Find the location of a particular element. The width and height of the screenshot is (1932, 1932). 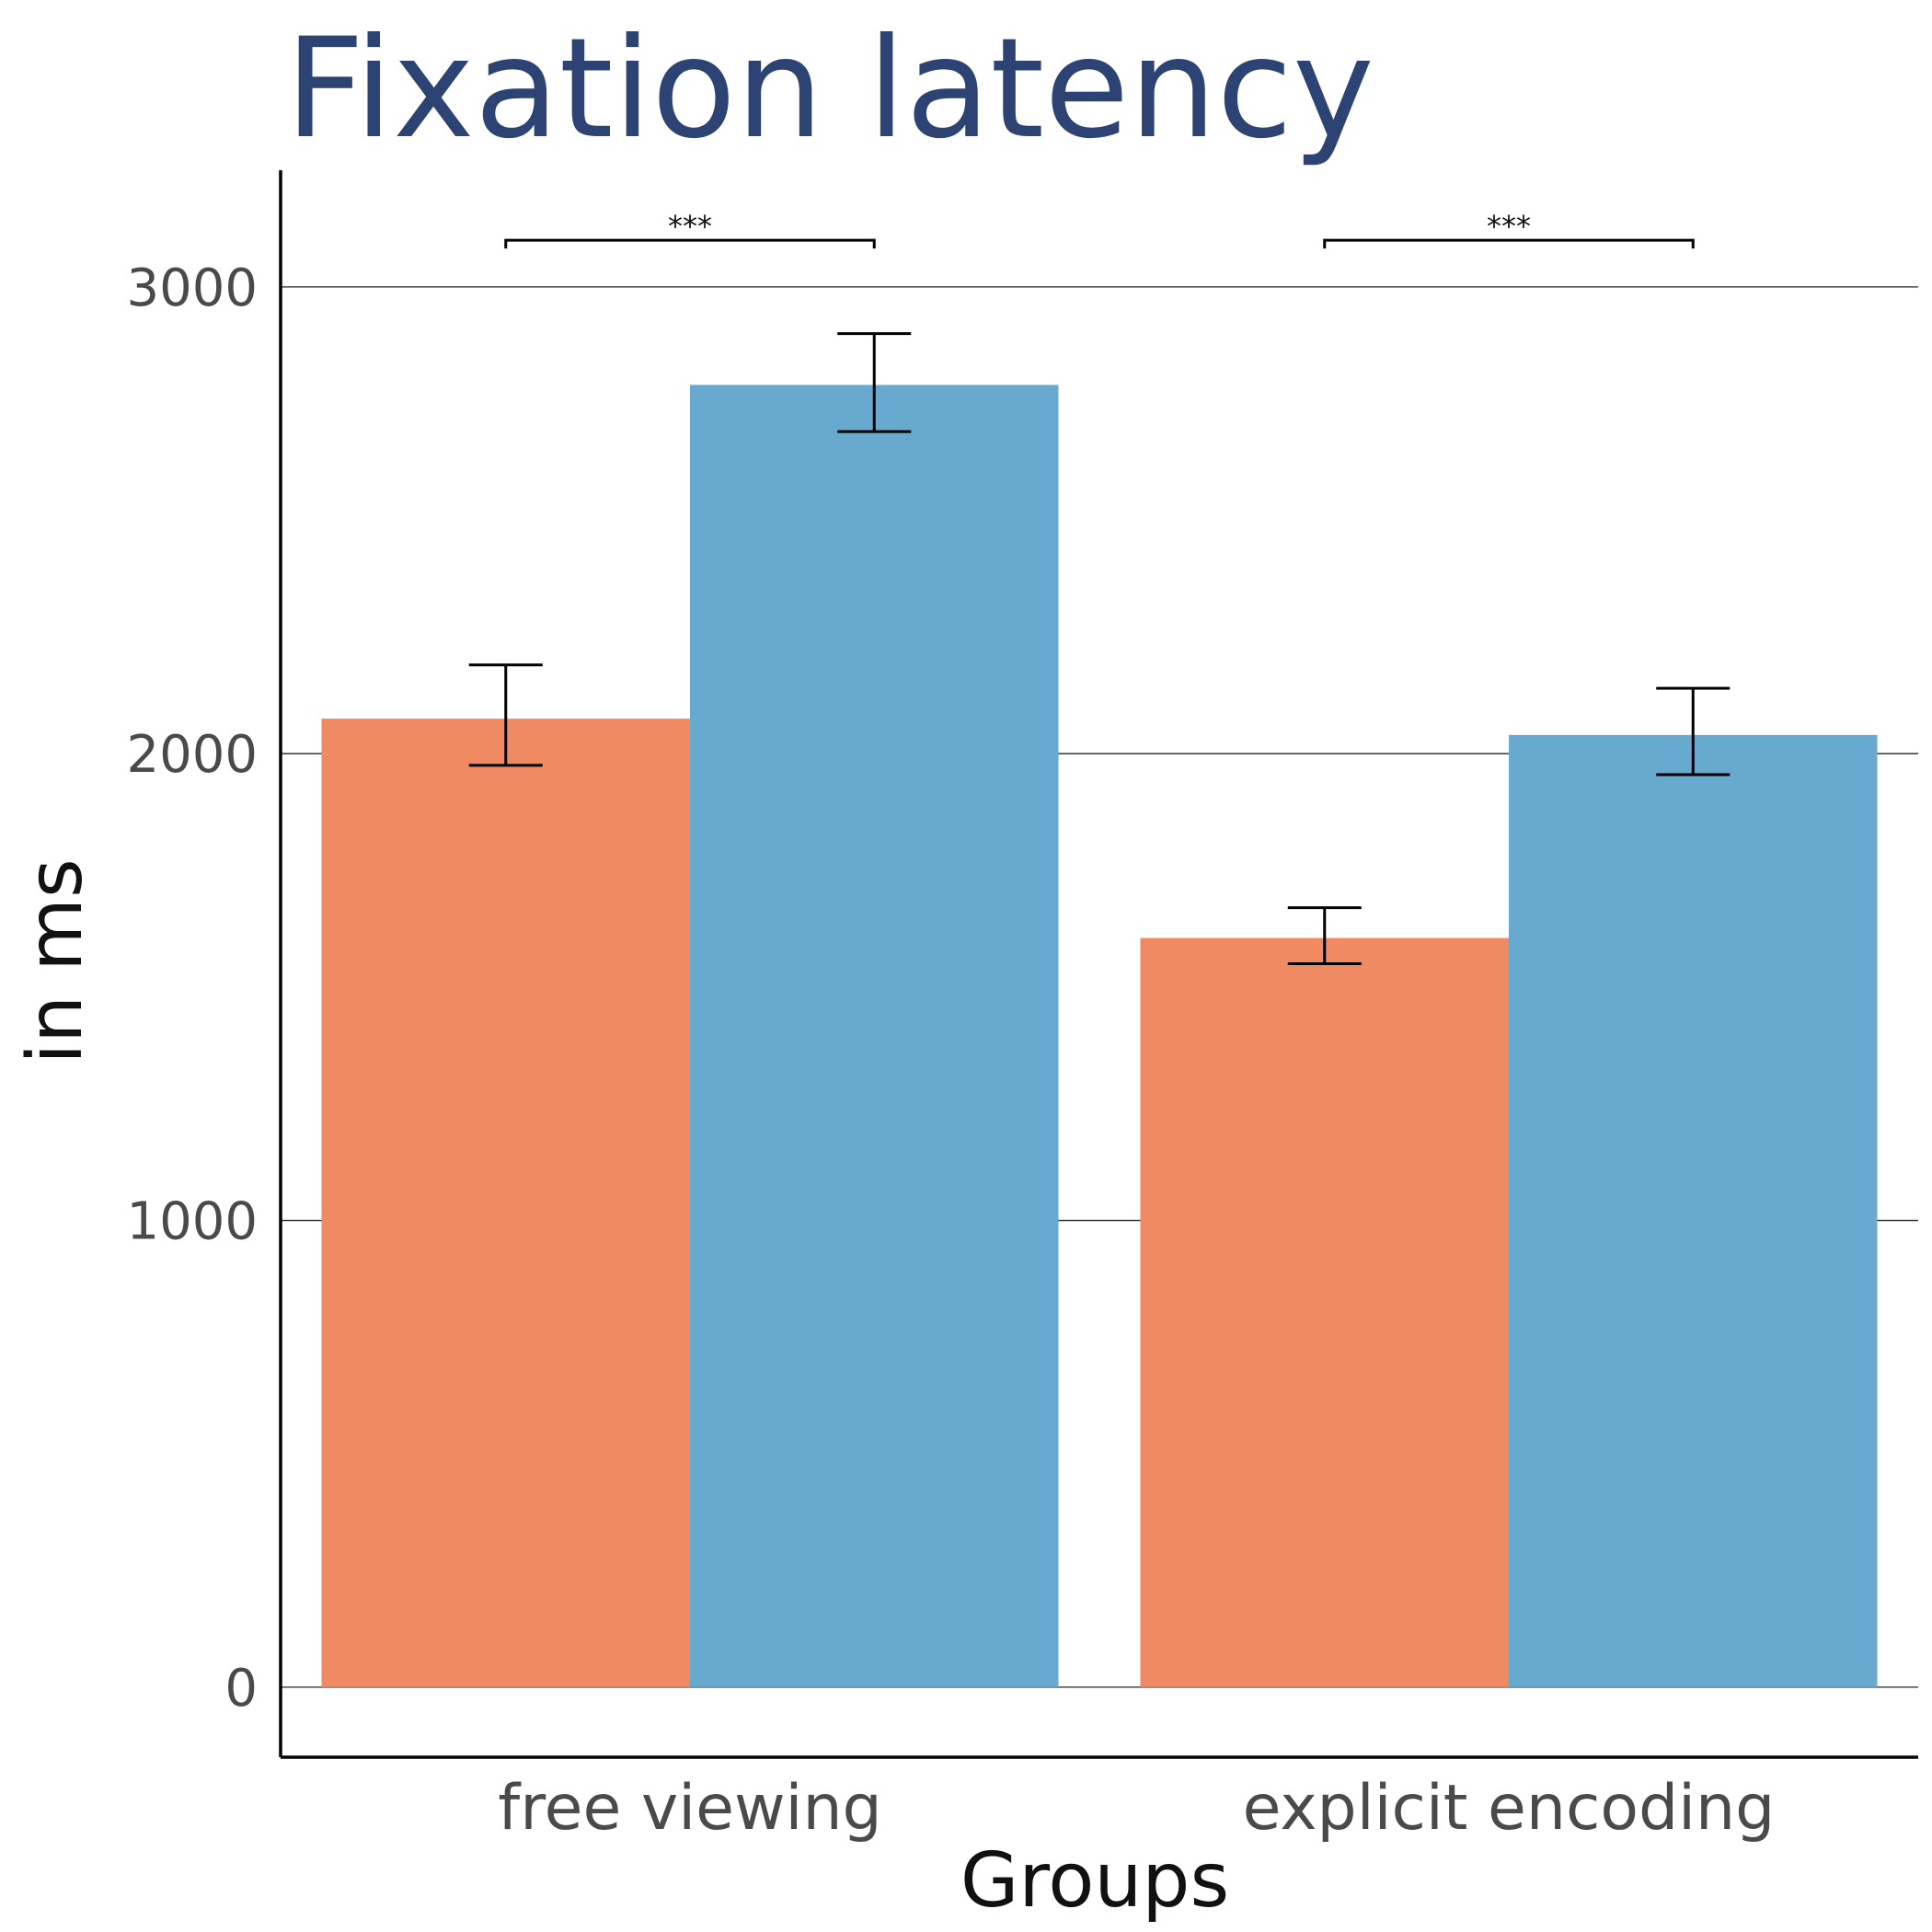

chart-title: Fixation latency is located at coordinates (829, 89).